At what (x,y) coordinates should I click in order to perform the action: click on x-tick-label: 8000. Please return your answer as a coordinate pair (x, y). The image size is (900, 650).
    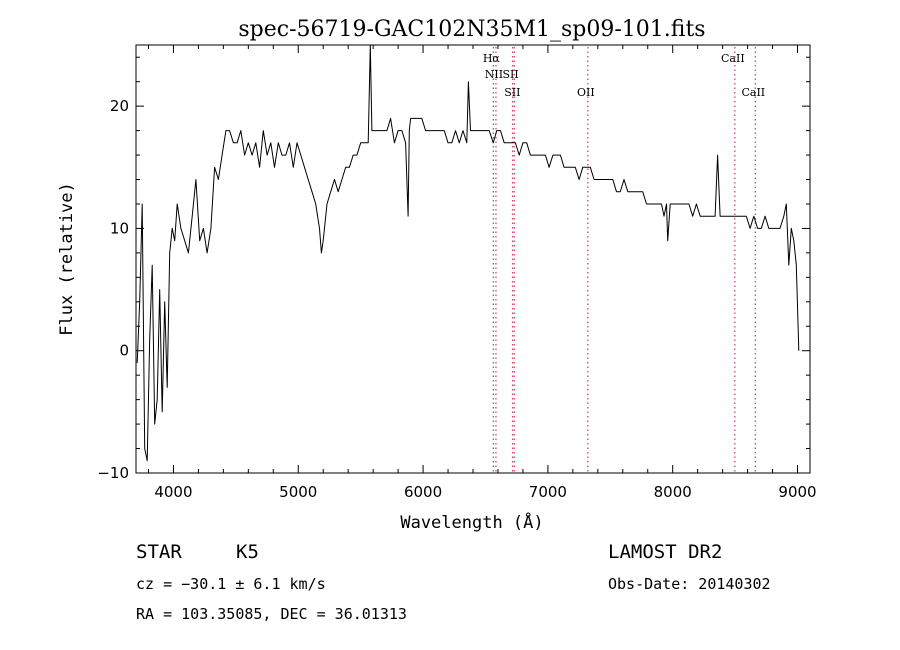
    Looking at the image, I should click on (673, 492).